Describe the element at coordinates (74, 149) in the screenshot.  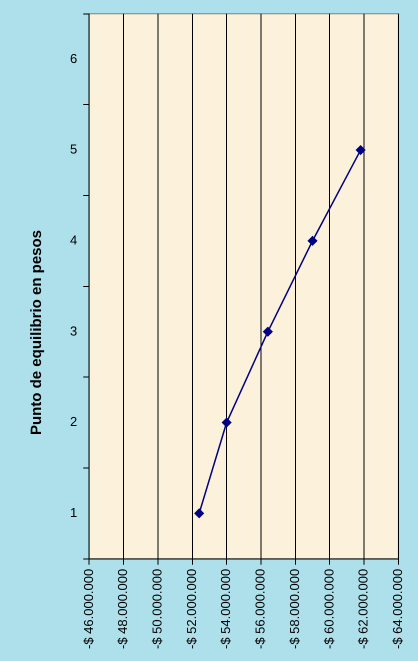
I see `y-tick-label: 5` at that location.